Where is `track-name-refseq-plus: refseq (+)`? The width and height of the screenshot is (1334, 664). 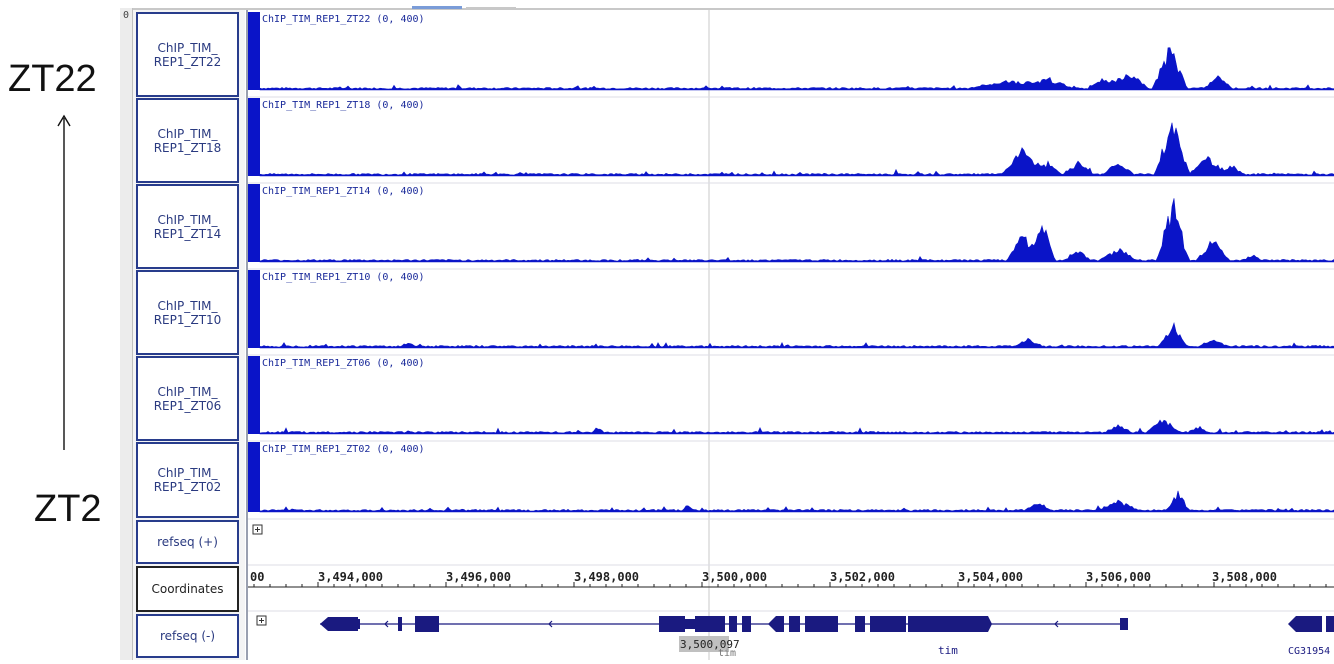
track-name-refseq-plus: refseq (+) is located at coordinates (187, 542).